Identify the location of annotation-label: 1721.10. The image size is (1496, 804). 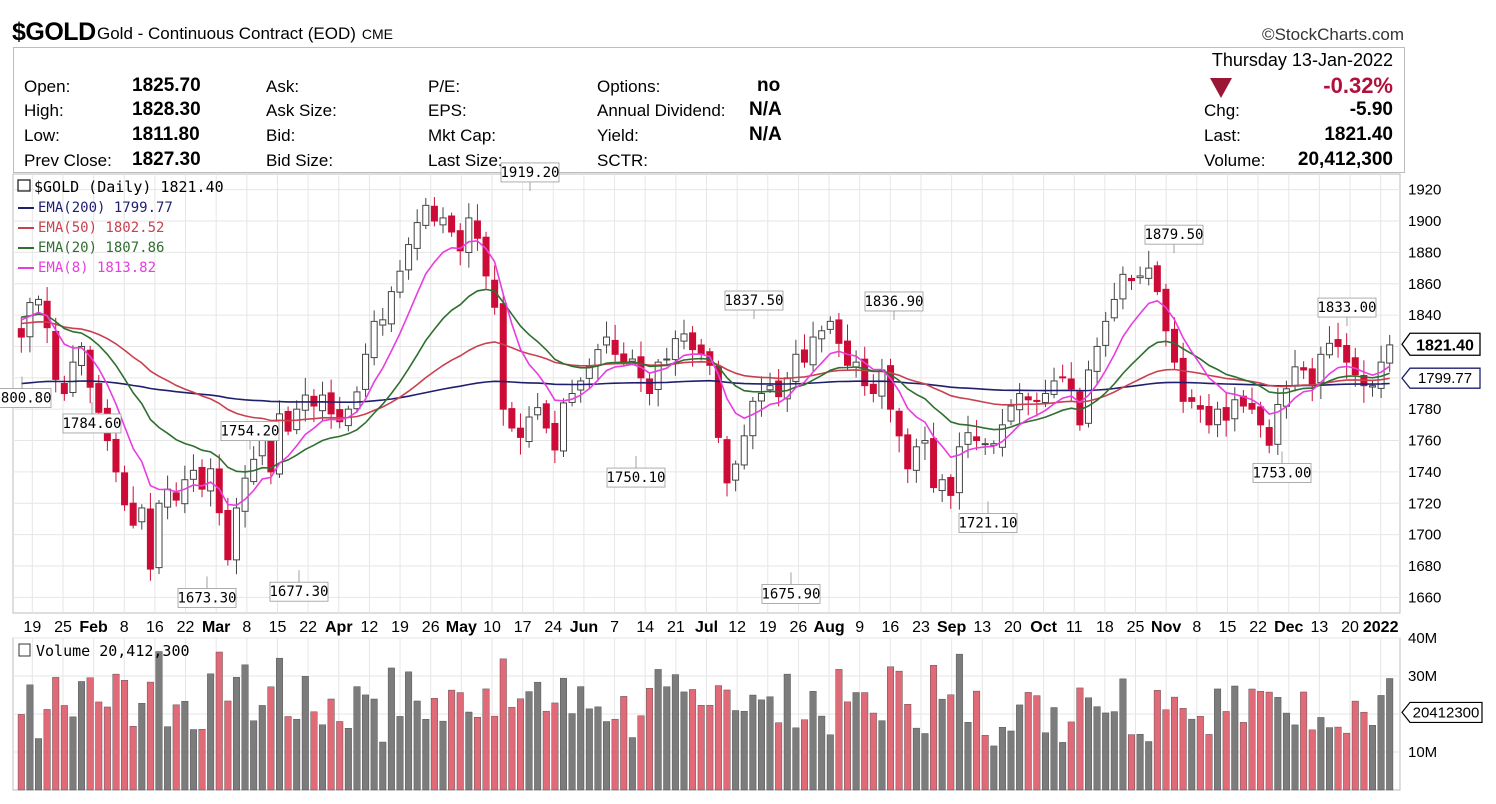
(987, 524).